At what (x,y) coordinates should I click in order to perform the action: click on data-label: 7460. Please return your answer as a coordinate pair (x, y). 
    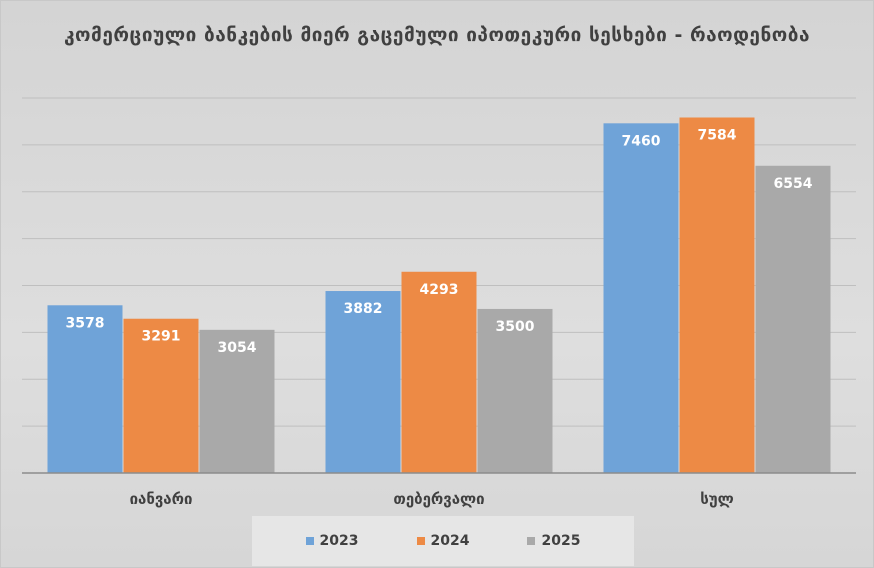
    Looking at the image, I should click on (641, 141).